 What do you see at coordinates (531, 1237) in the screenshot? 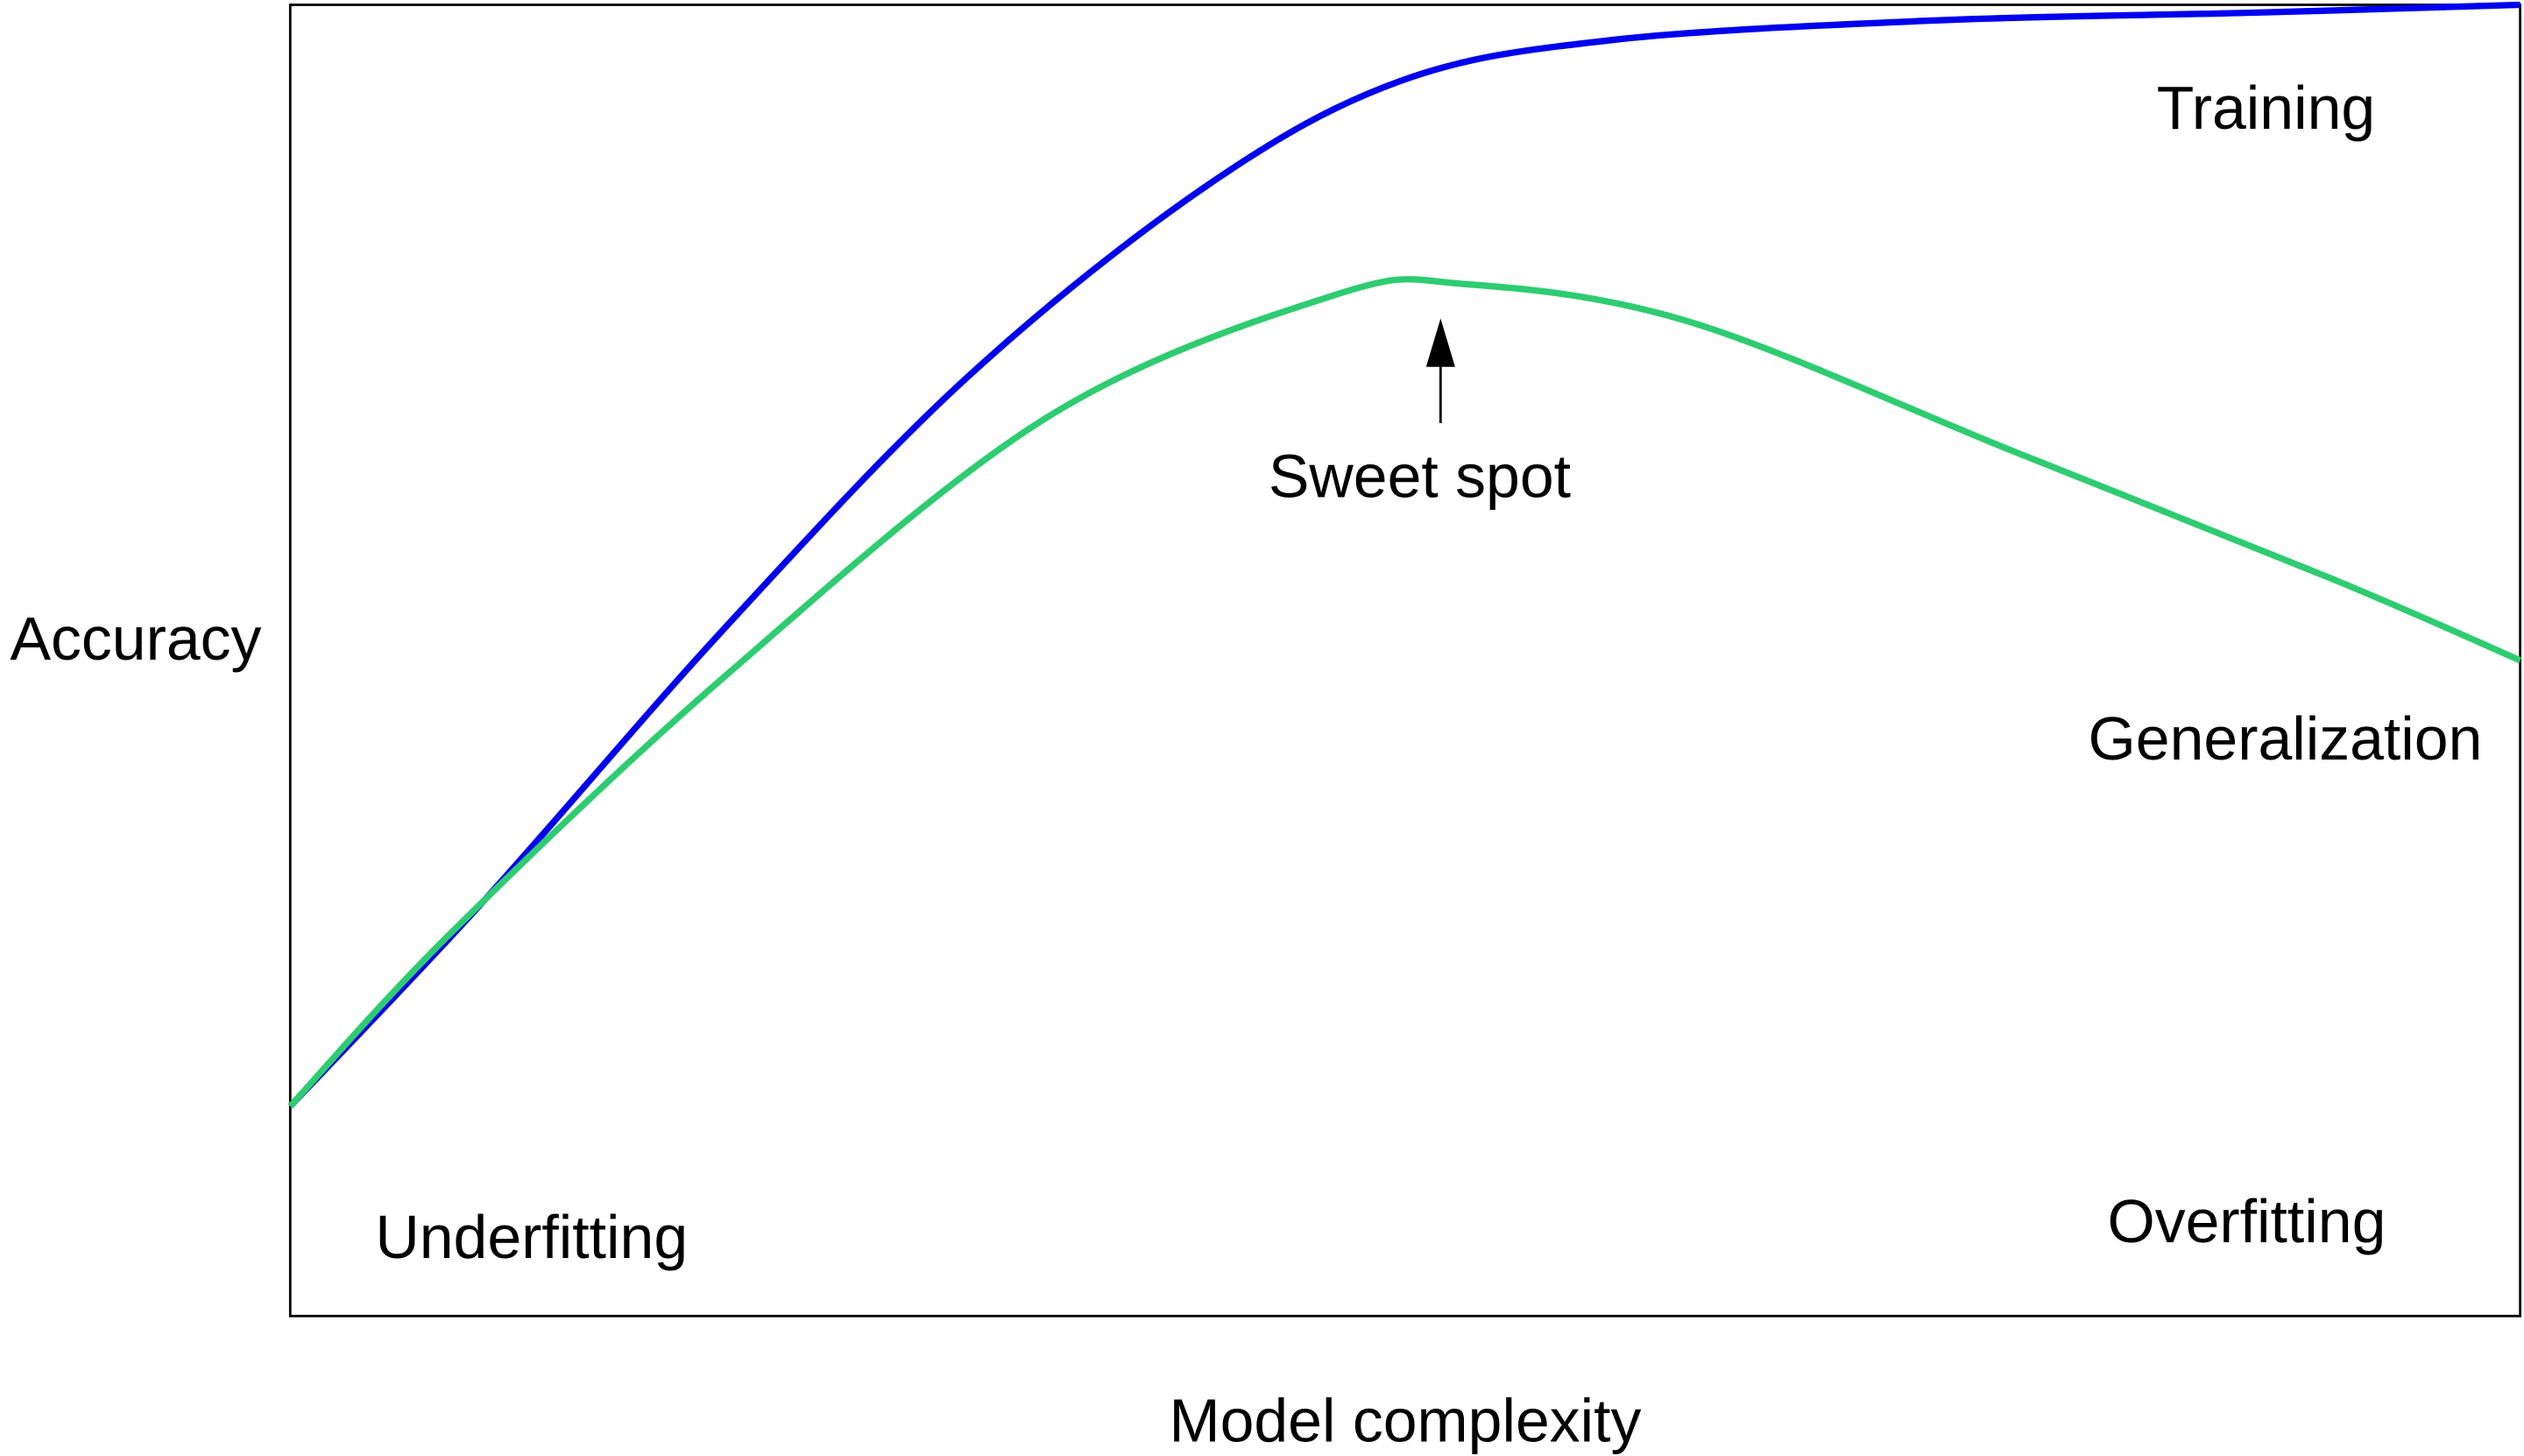
I see `underfitting-label: Underfitting` at bounding box center [531, 1237].